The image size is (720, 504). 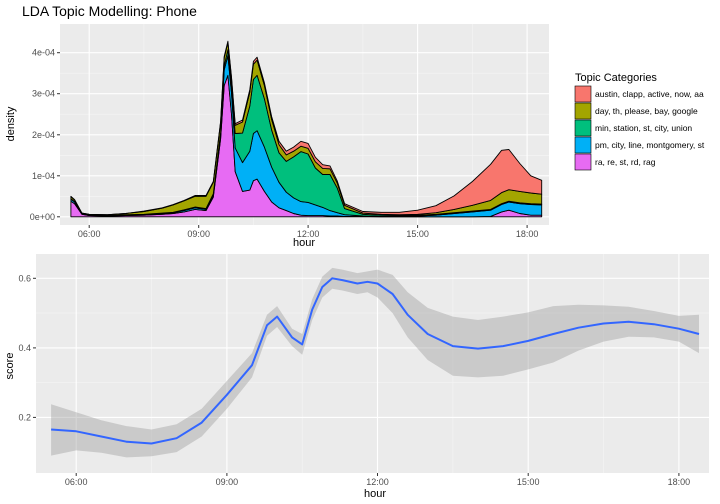 What do you see at coordinates (43, 176) in the screenshot?
I see `y-tick-label: 1e-04` at bounding box center [43, 176].